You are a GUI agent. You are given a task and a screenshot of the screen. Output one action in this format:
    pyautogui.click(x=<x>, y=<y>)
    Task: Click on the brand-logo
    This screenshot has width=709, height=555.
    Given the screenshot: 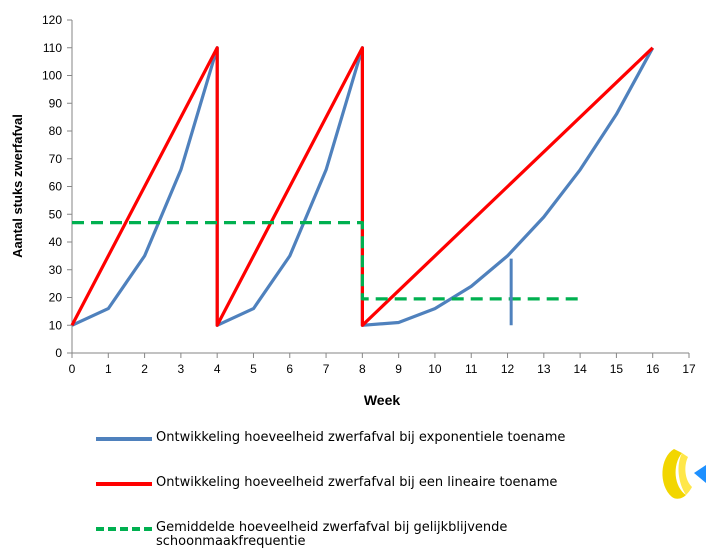 What is the action you would take?
    pyautogui.click(x=684, y=474)
    